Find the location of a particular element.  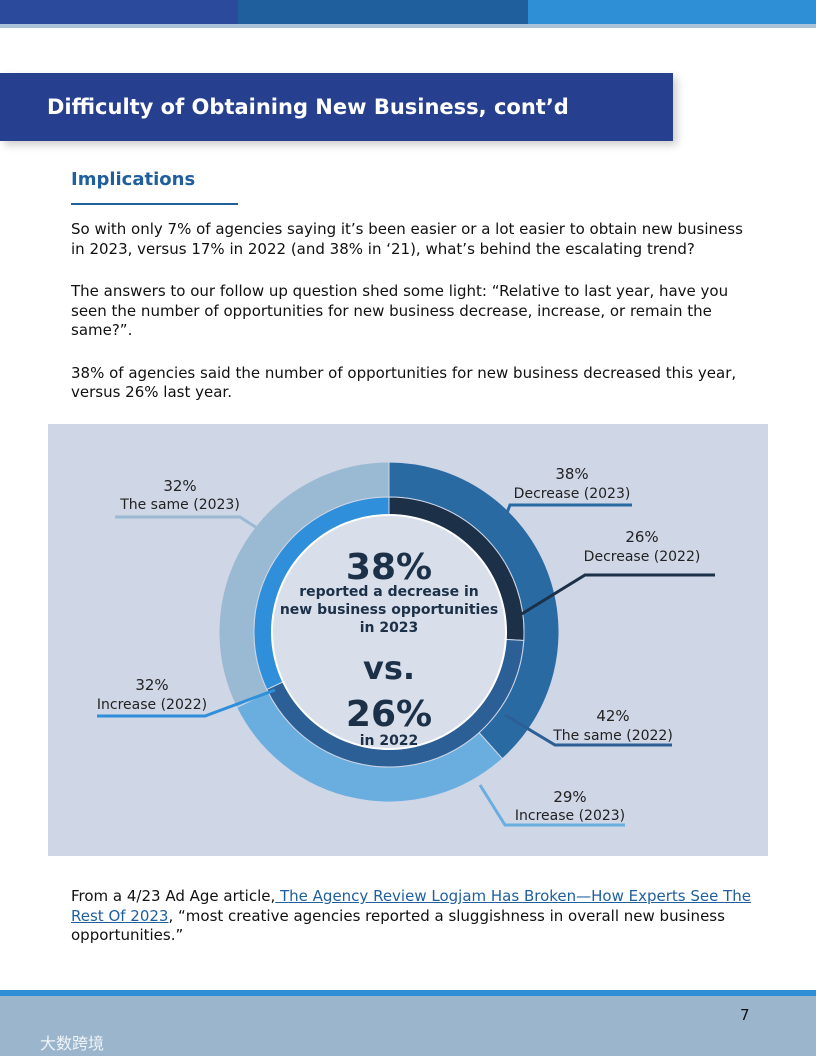

top-rule is located at coordinates (408, 26).